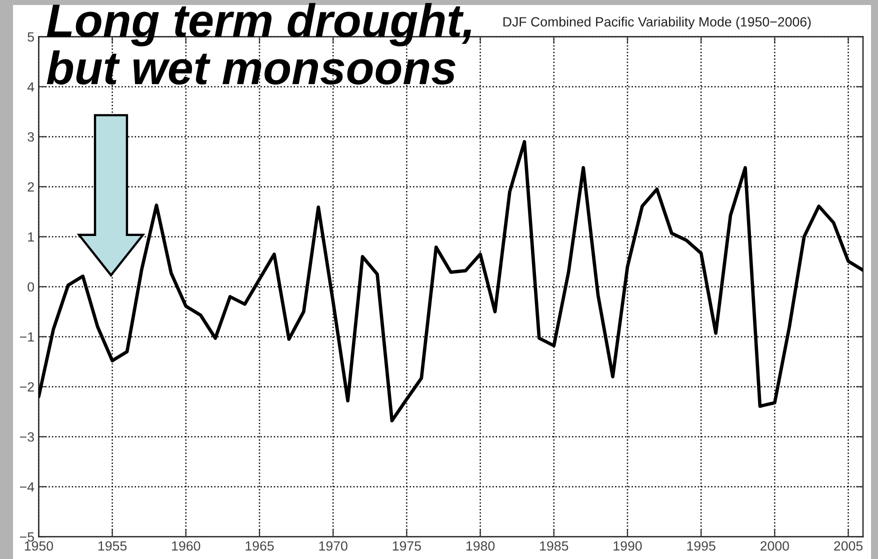 The height and width of the screenshot is (559, 878). What do you see at coordinates (27, 437) in the screenshot?
I see `y-tick-label: −3` at bounding box center [27, 437].